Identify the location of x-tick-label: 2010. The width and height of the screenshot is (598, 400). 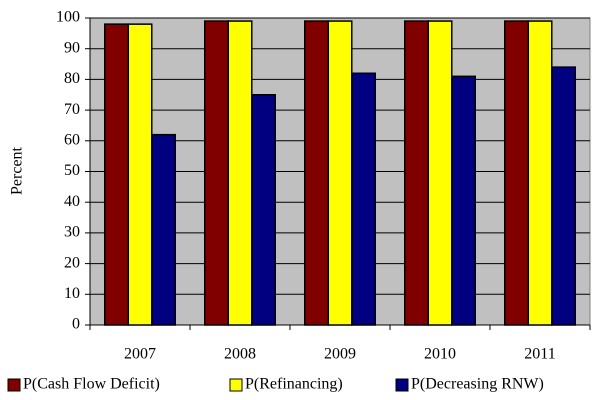
(440, 354).